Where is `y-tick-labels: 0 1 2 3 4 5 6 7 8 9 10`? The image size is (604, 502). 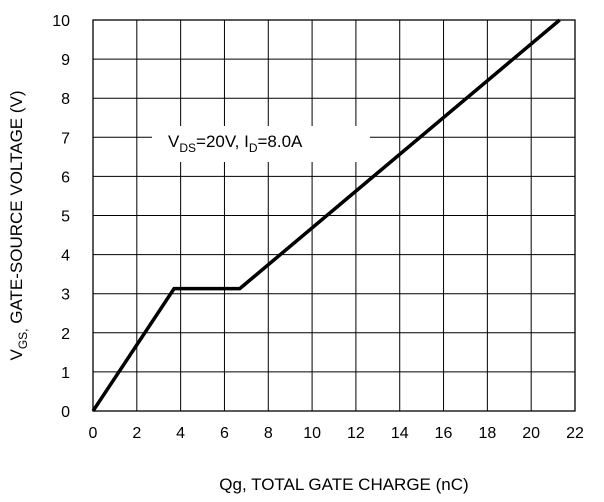 y-tick-labels: 0 1 2 3 4 5 6 7 8 9 10 is located at coordinates (61, 217).